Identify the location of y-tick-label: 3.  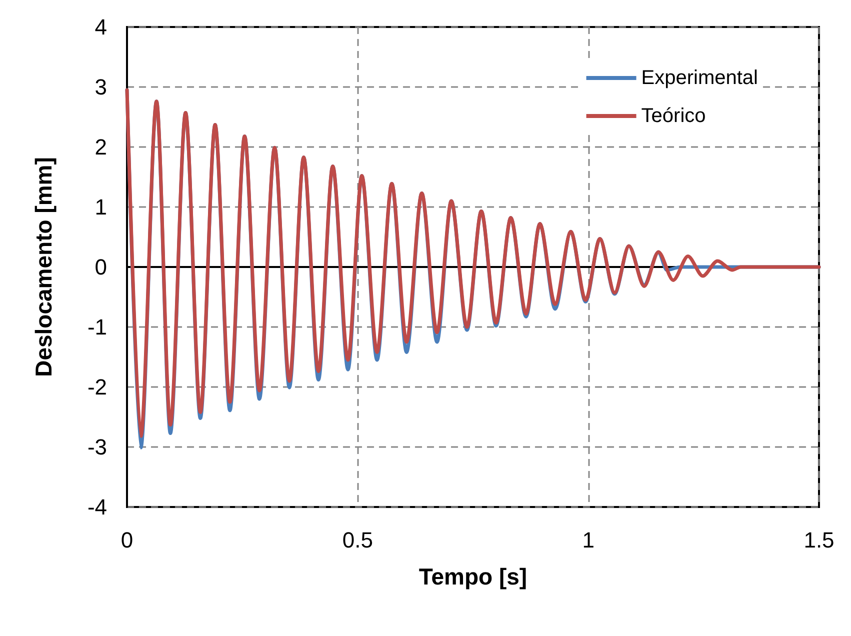
(100, 87).